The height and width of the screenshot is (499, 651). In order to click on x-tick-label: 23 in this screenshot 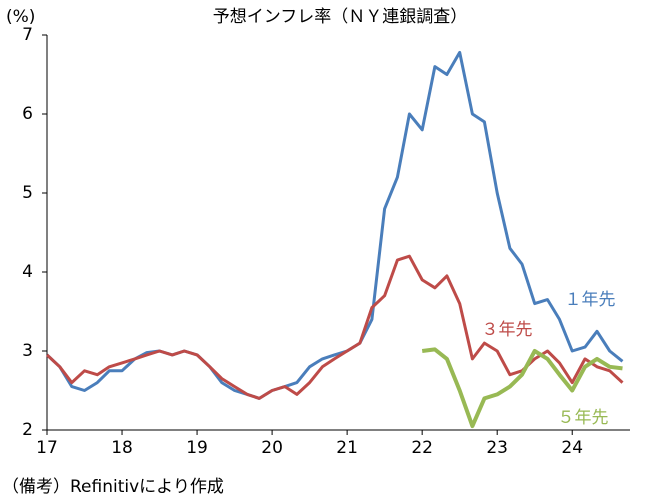, I will do `click(497, 448)`.